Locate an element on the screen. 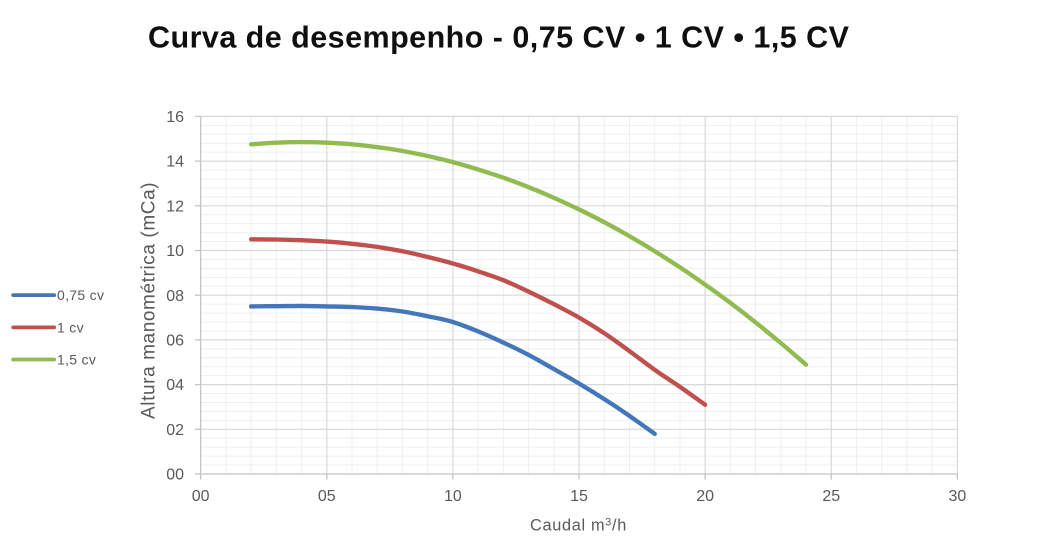 The width and height of the screenshot is (1064, 554). svg-text: Caudal m3/h is located at coordinates (578, 525).